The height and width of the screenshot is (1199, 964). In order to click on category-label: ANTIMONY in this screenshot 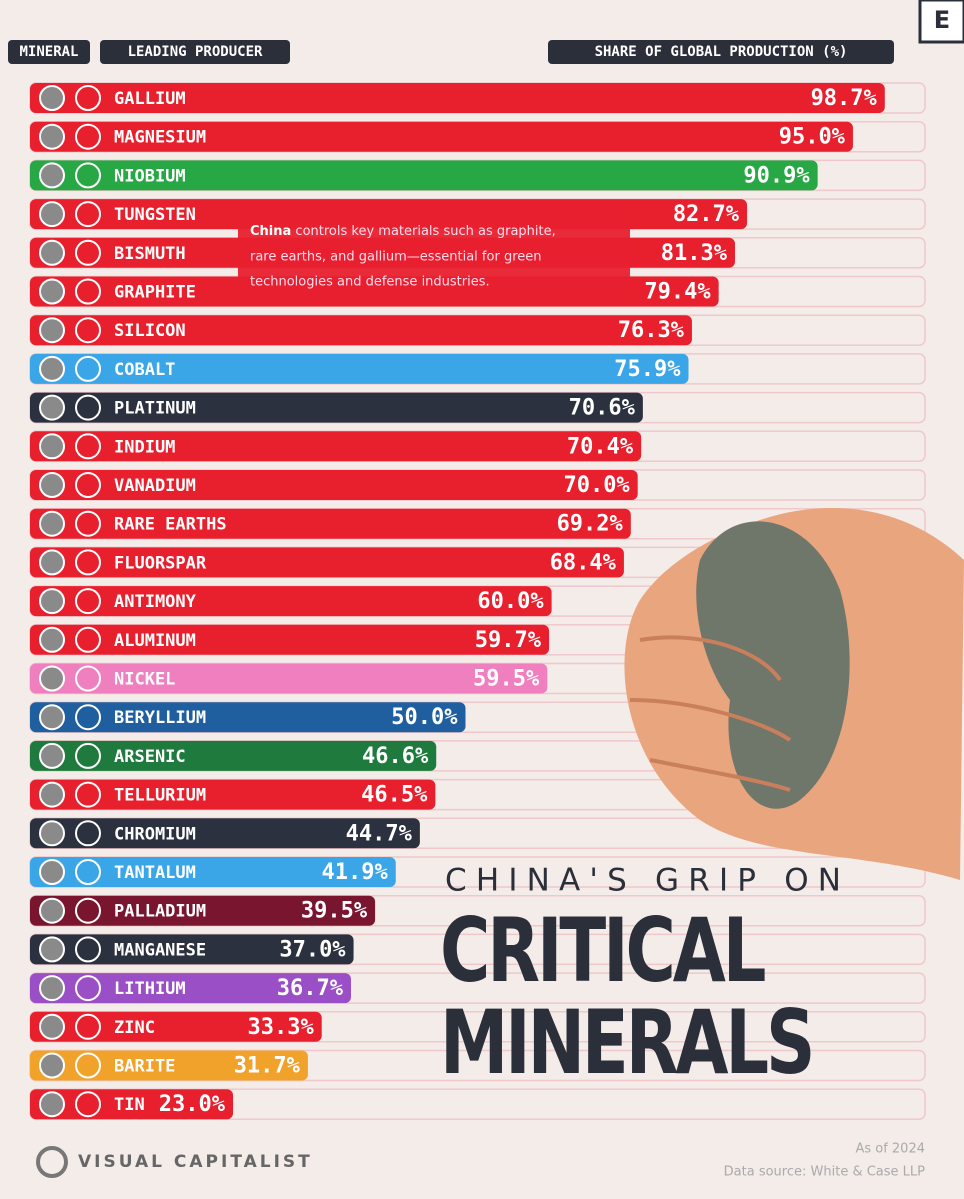, I will do `click(155, 602)`.